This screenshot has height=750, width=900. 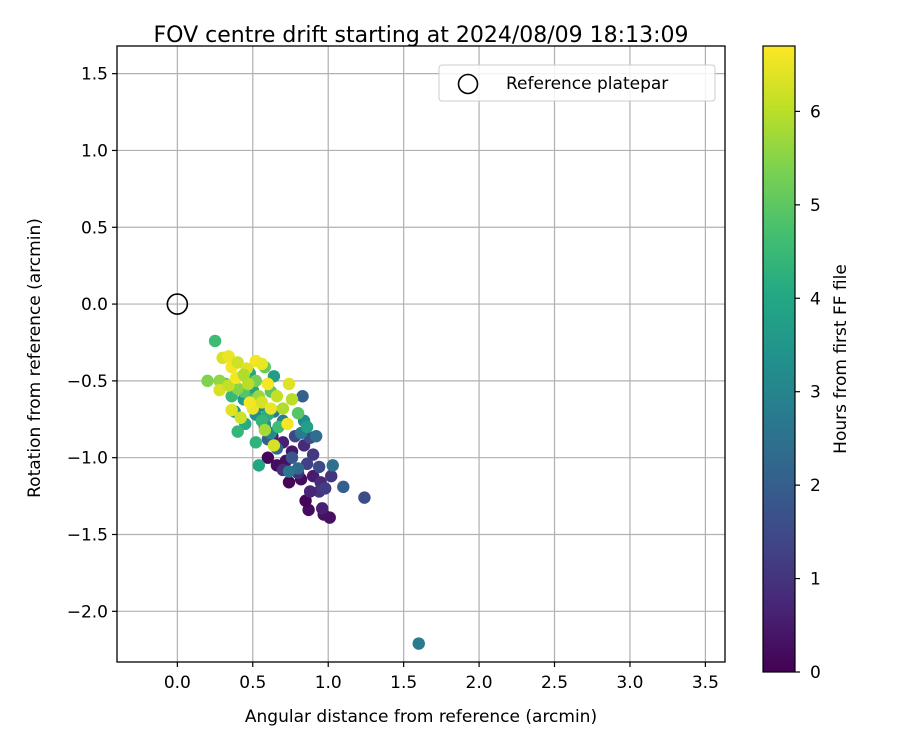 I want to click on colorbar: 0 1 2 3 4 5 6 Hours from first FF file, so click(x=806, y=364).